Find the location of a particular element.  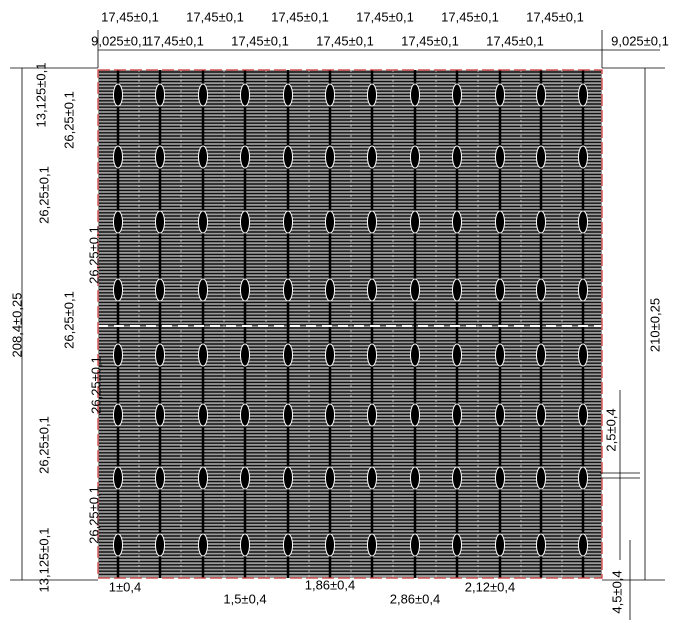

dimension-label: 2,86±0,4 is located at coordinates (415, 598).